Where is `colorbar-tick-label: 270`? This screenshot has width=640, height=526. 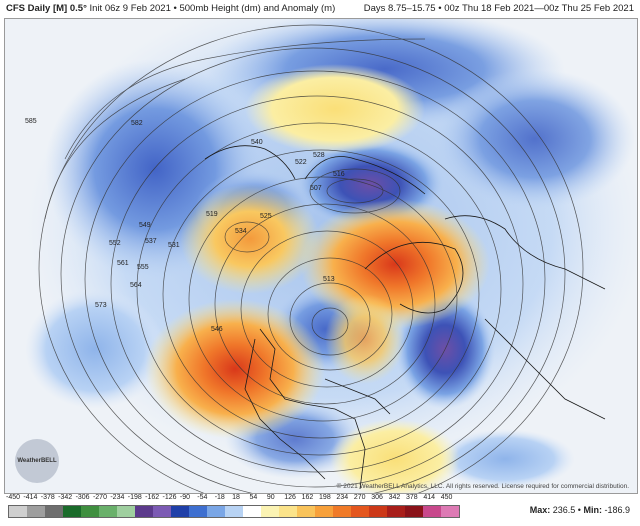
colorbar-tick-label: 270 is located at coordinates (359, 497).